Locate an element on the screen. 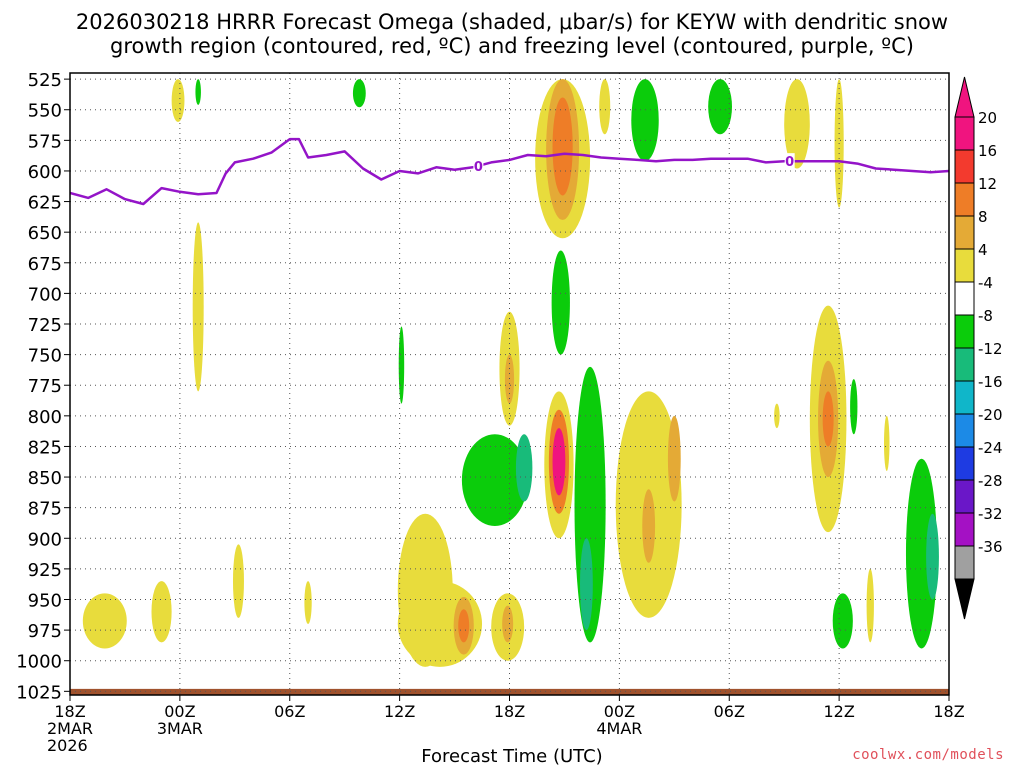  y-tick-label: 925 is located at coordinates (45, 570).